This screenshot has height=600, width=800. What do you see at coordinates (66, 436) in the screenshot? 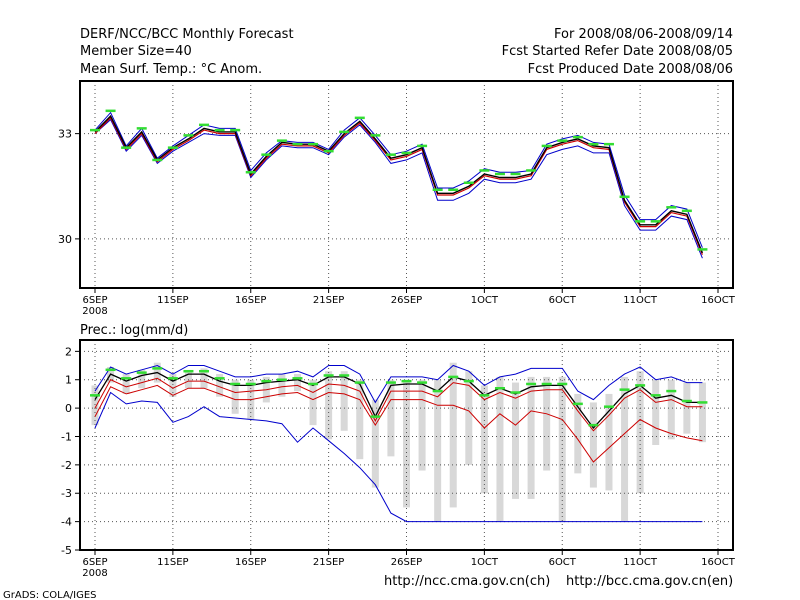
I see `y-tick-label: -1` at bounding box center [66, 436].